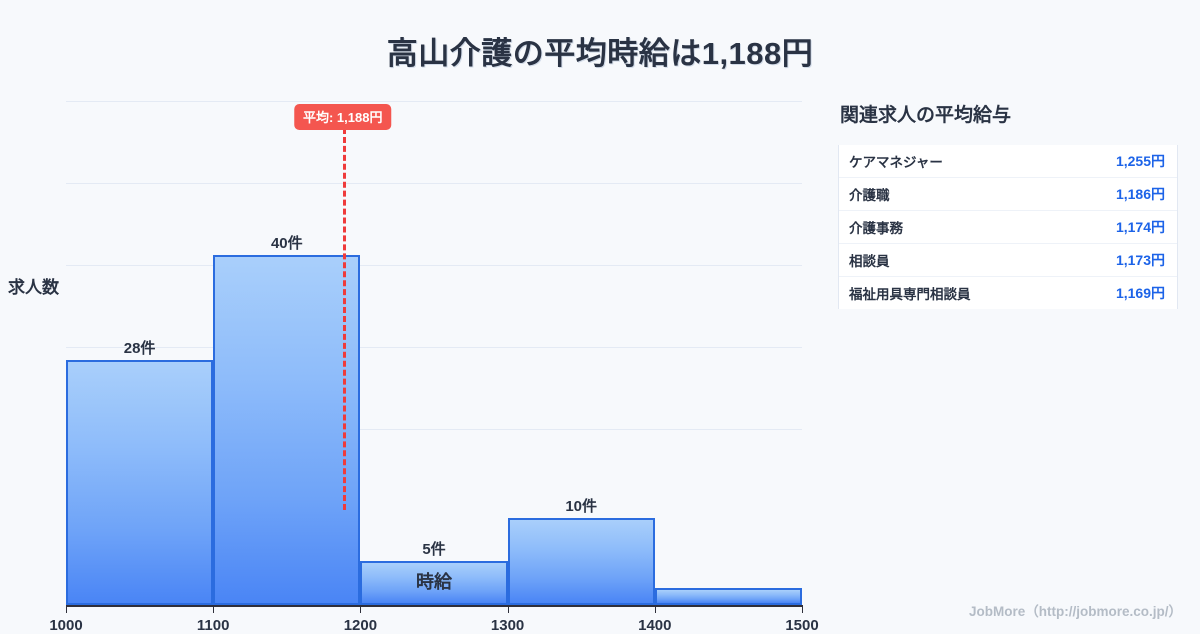 Image resolution: width=1200 pixels, height=634 pixels. I want to click on x-tick-label: 1000, so click(66, 625).